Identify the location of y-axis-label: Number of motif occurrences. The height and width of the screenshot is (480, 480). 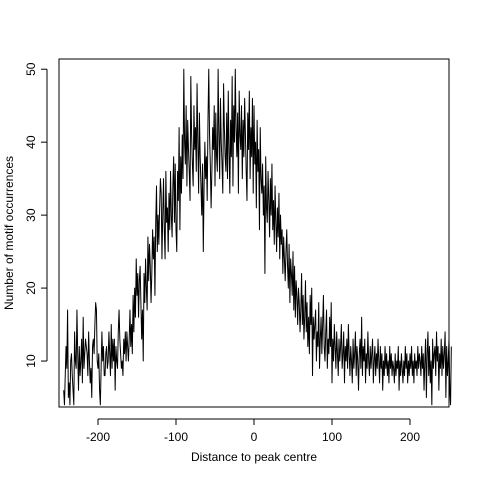
(9, 233).